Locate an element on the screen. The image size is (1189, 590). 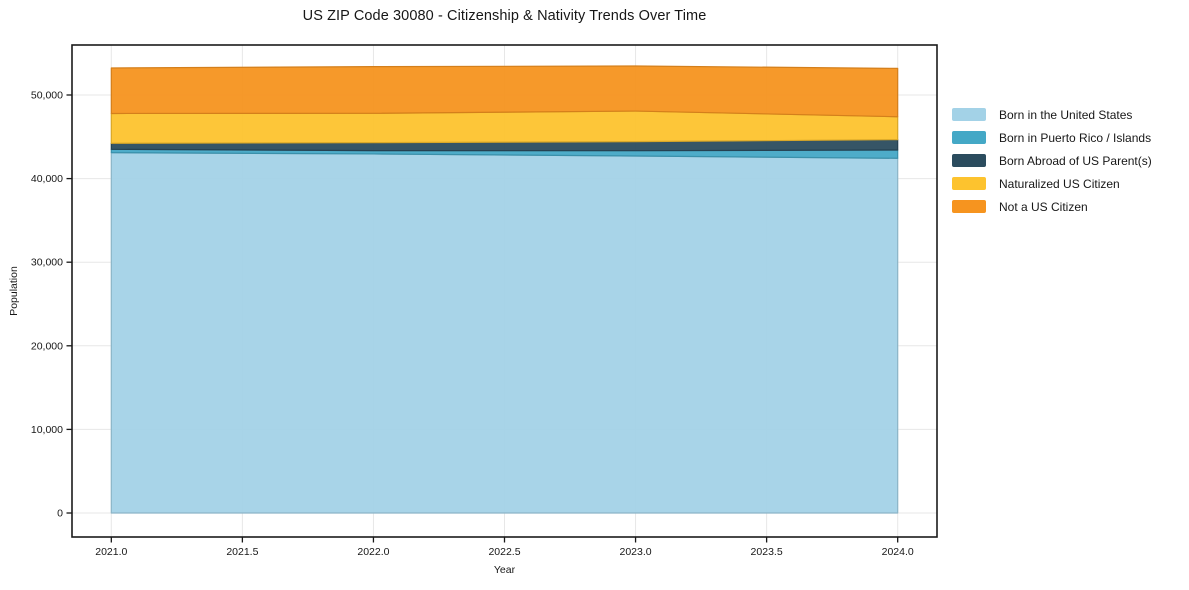
y-tick-label: 10,000 is located at coordinates (47, 430).